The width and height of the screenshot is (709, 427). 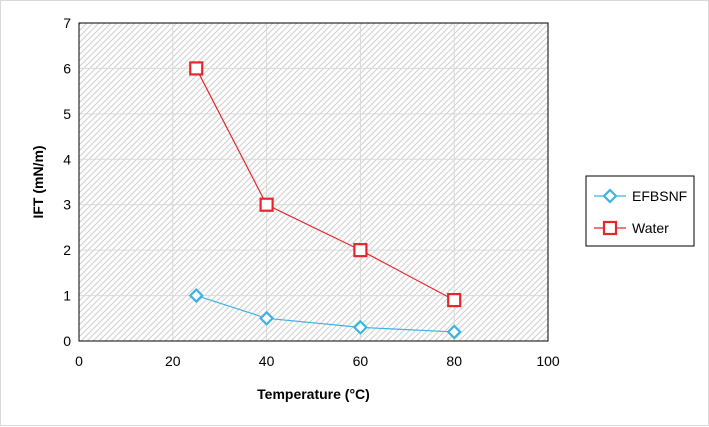 I want to click on x-tick-labels: 0 20 40 60 80 100, so click(x=317, y=361).